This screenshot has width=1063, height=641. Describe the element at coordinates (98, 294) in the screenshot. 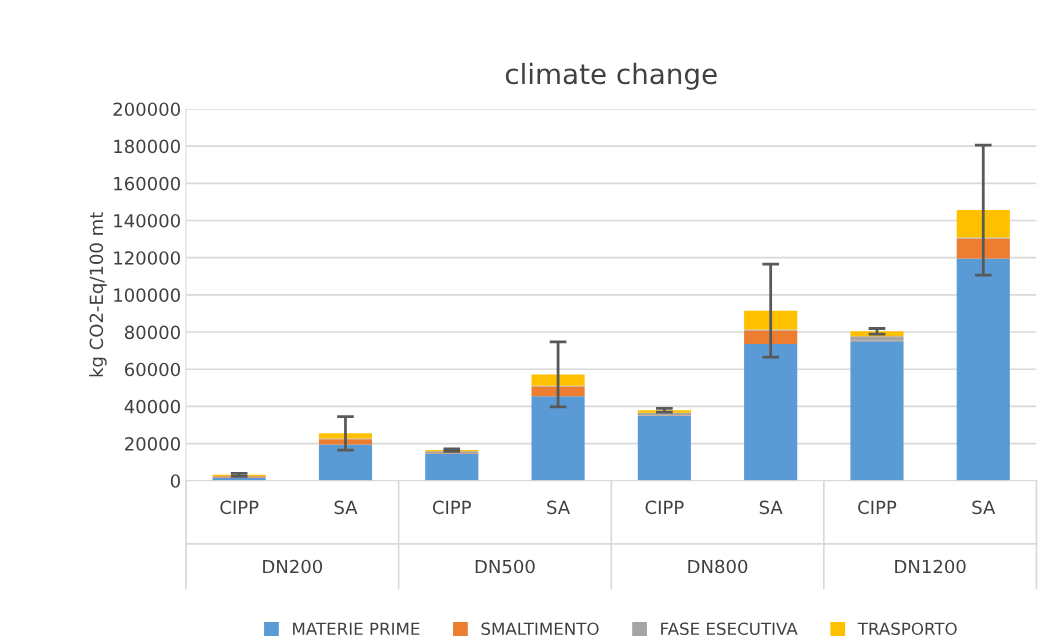

I see `y-axis-title: kg CO2-Eq/100 mt` at that location.